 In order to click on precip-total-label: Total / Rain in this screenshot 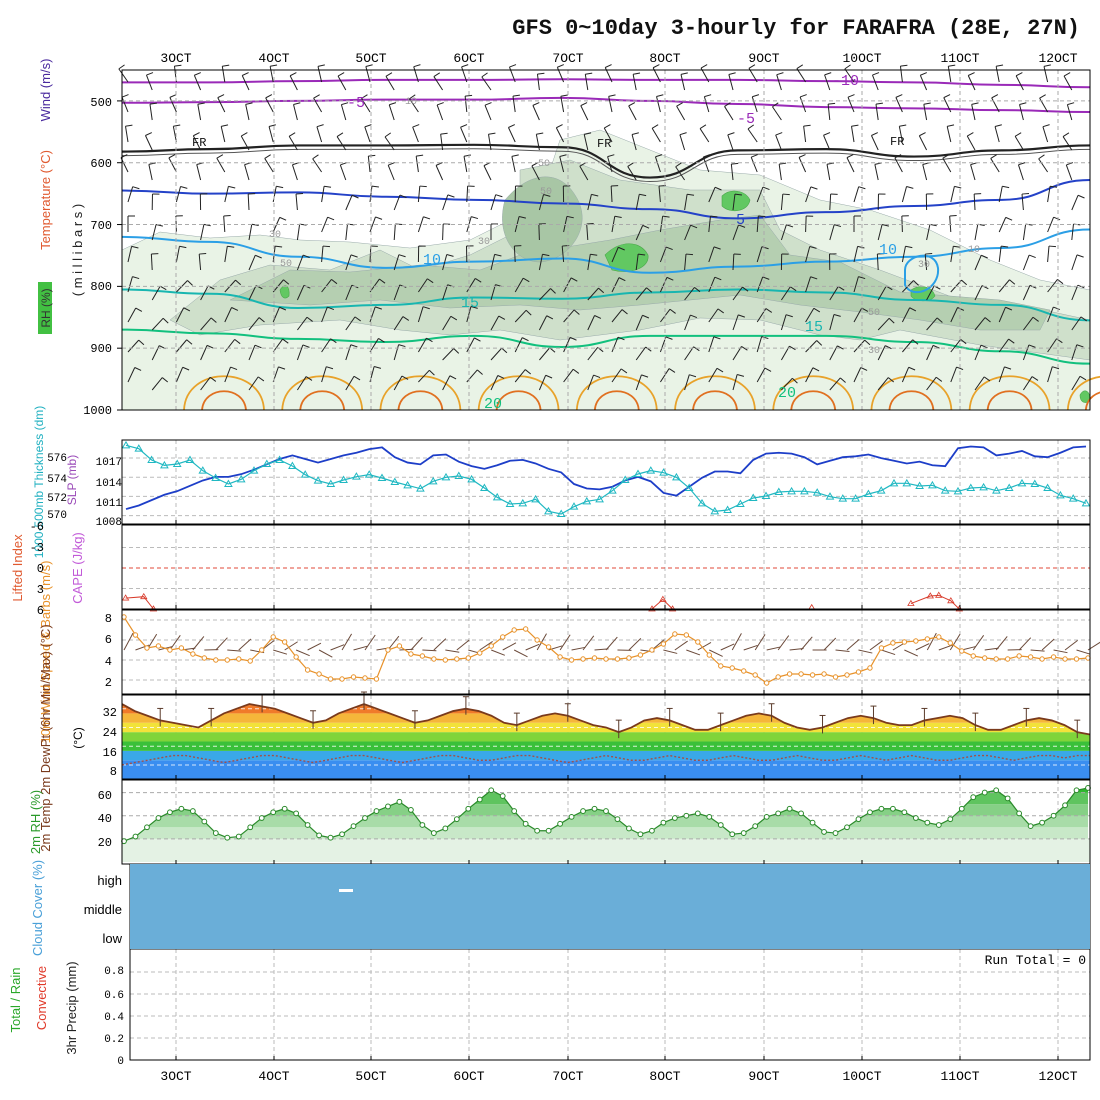, I will do `click(15, 999)`.